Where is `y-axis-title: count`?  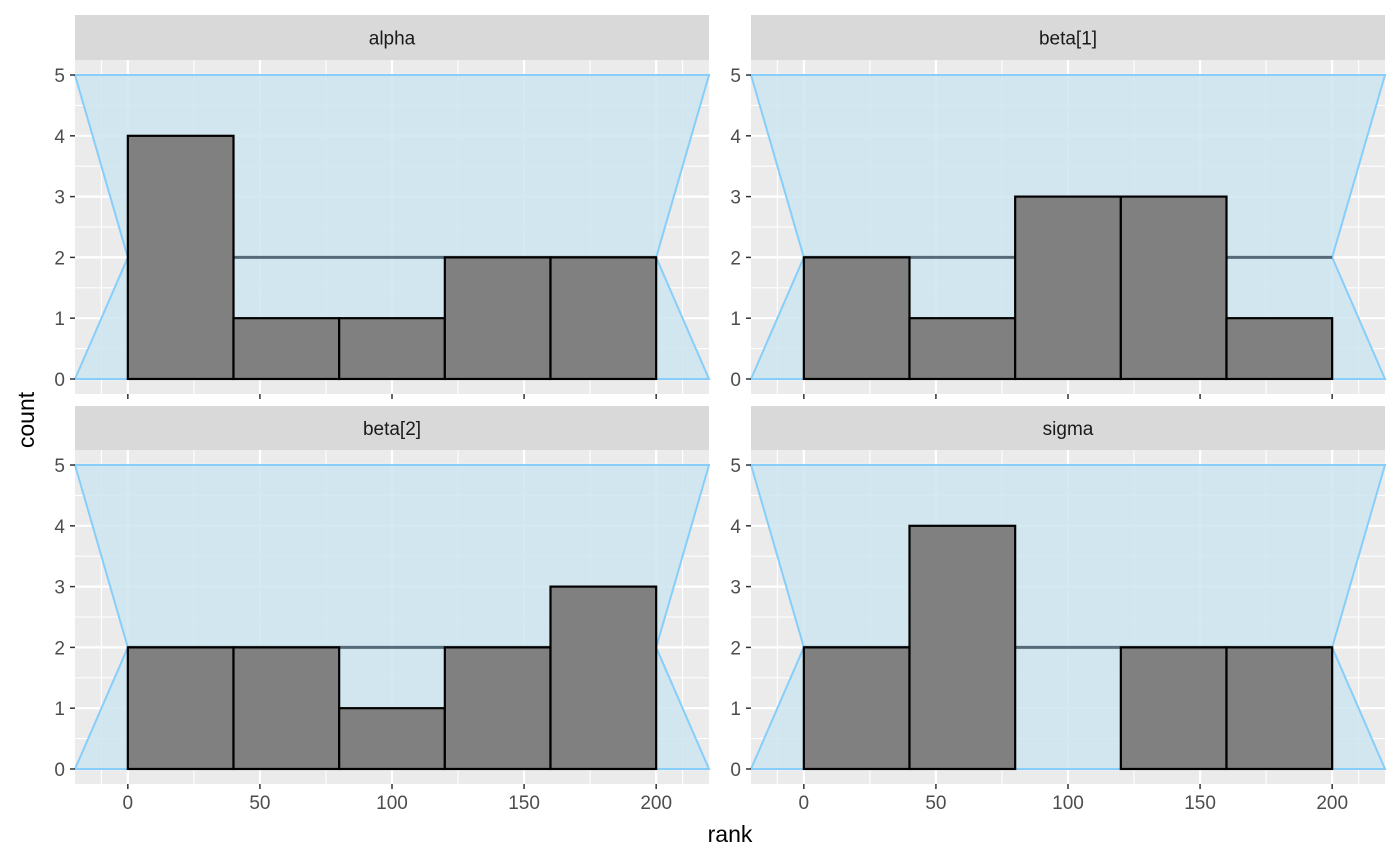 y-axis-title: count is located at coordinates (26, 419).